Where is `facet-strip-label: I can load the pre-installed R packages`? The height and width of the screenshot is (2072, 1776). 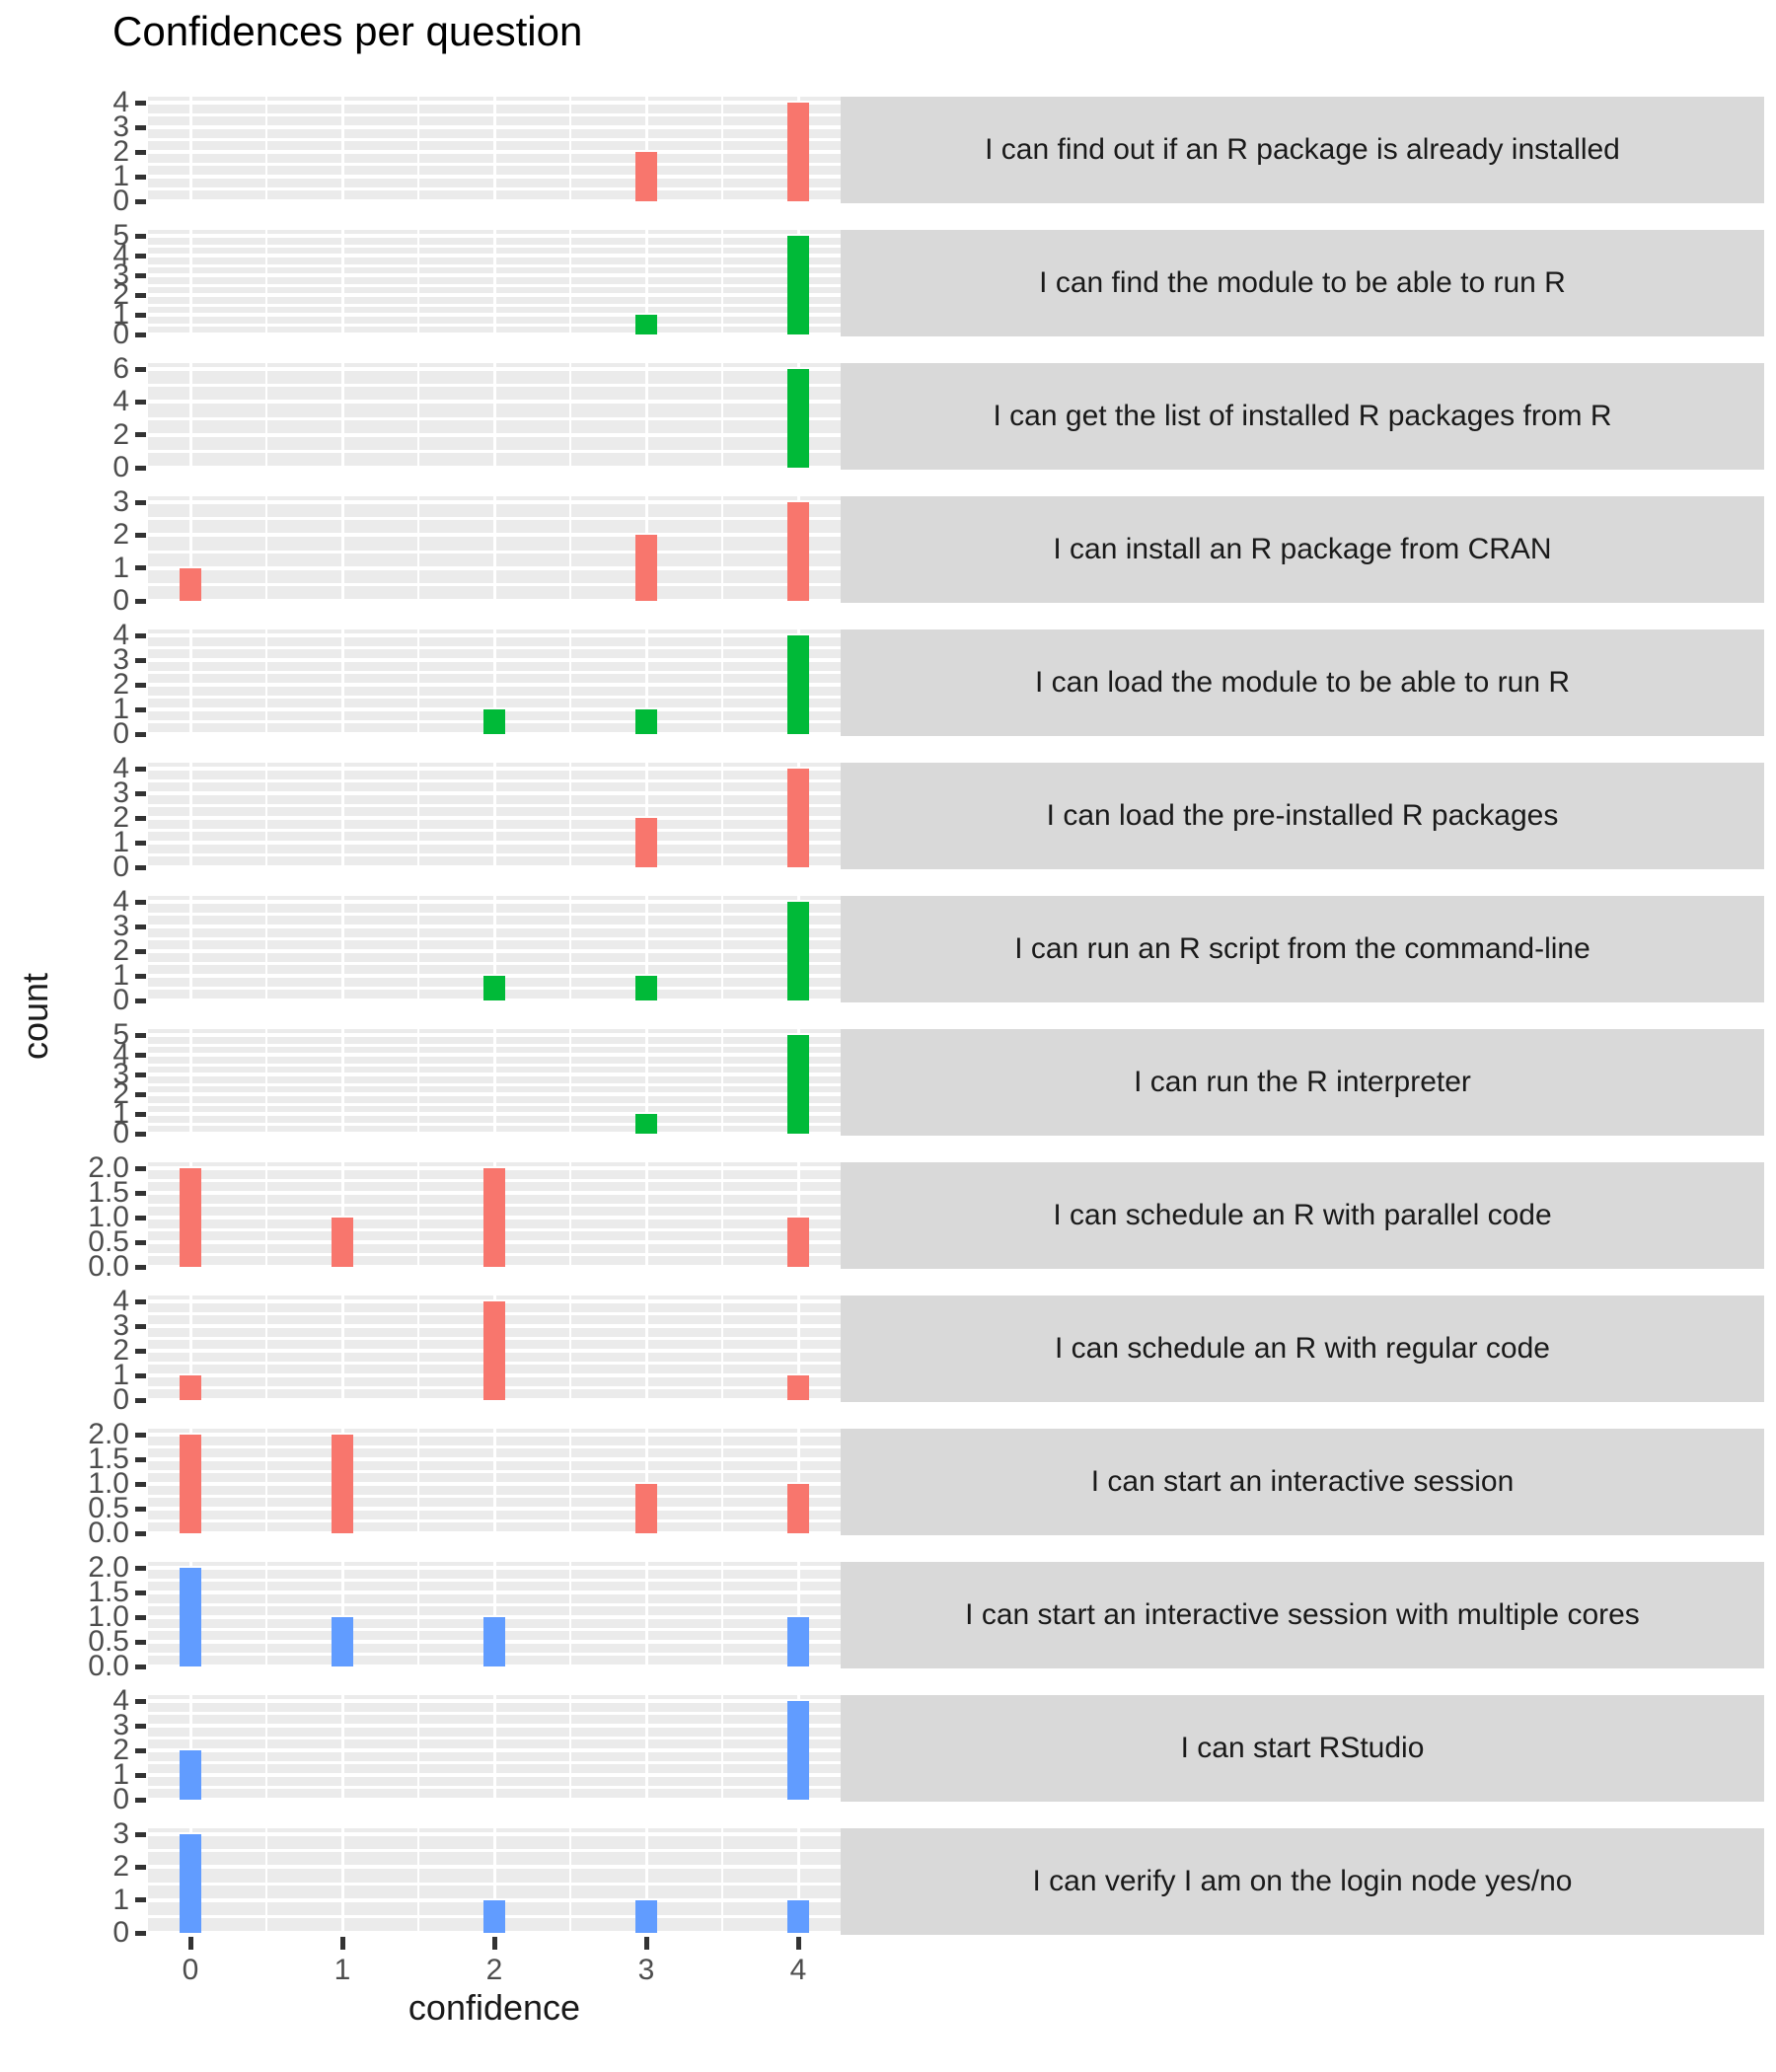
facet-strip-label: I can load the pre-installed R packages is located at coordinates (1303, 816).